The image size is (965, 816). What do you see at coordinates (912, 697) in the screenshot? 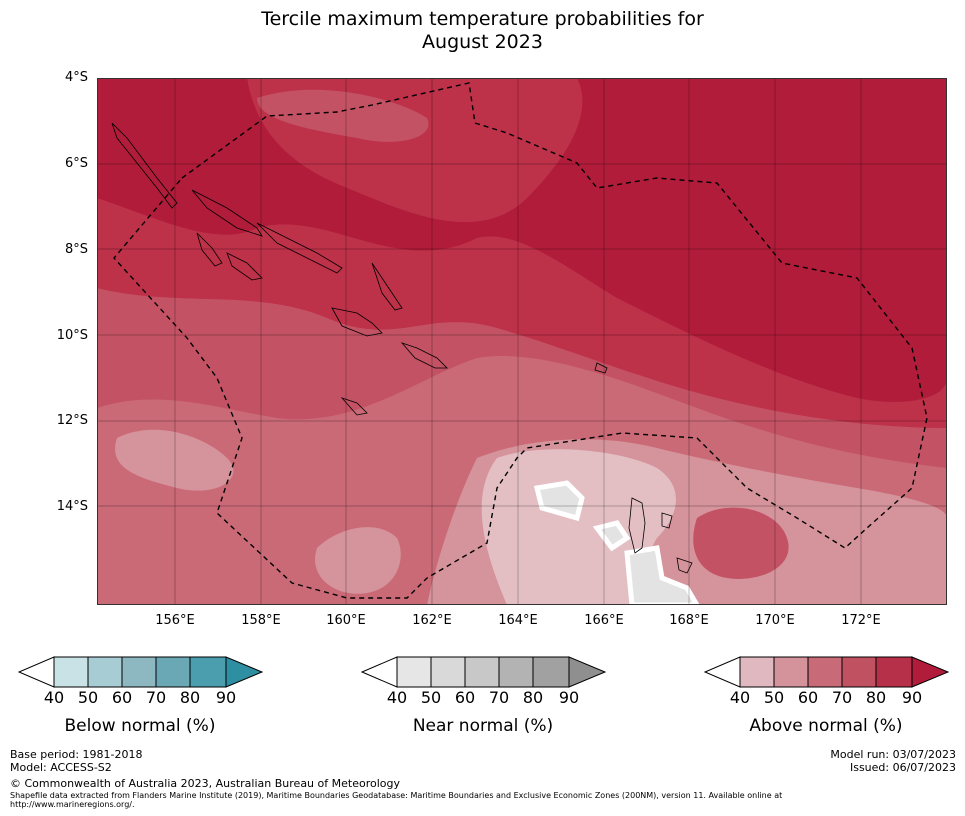
I see `above-tick-90: 90` at bounding box center [912, 697].